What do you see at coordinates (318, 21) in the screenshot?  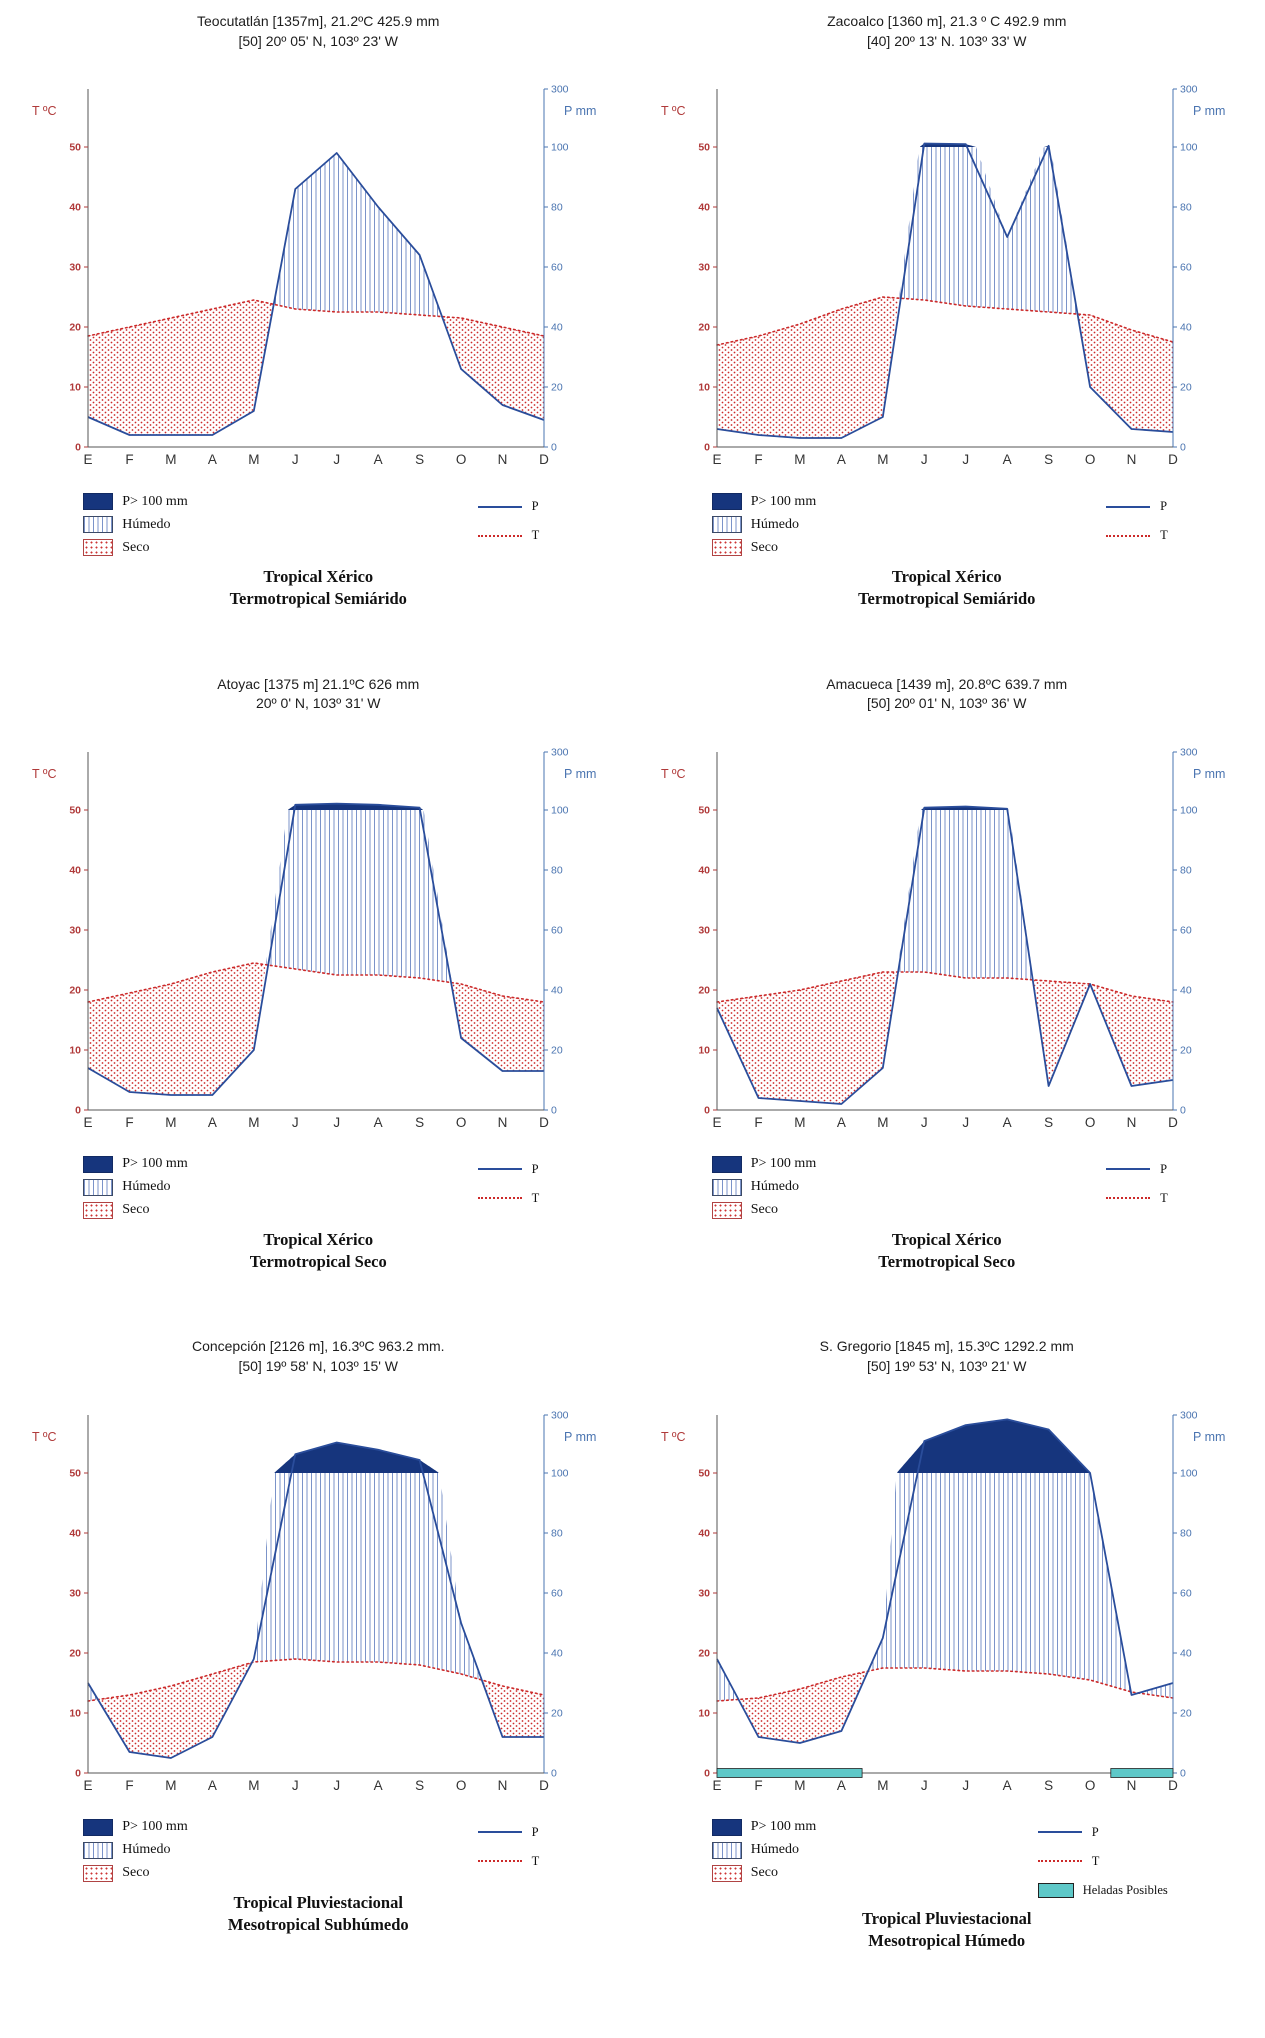 I see `title-line1: Teocutatlán [1357m], 21.2ºC 425.9 mm` at bounding box center [318, 21].